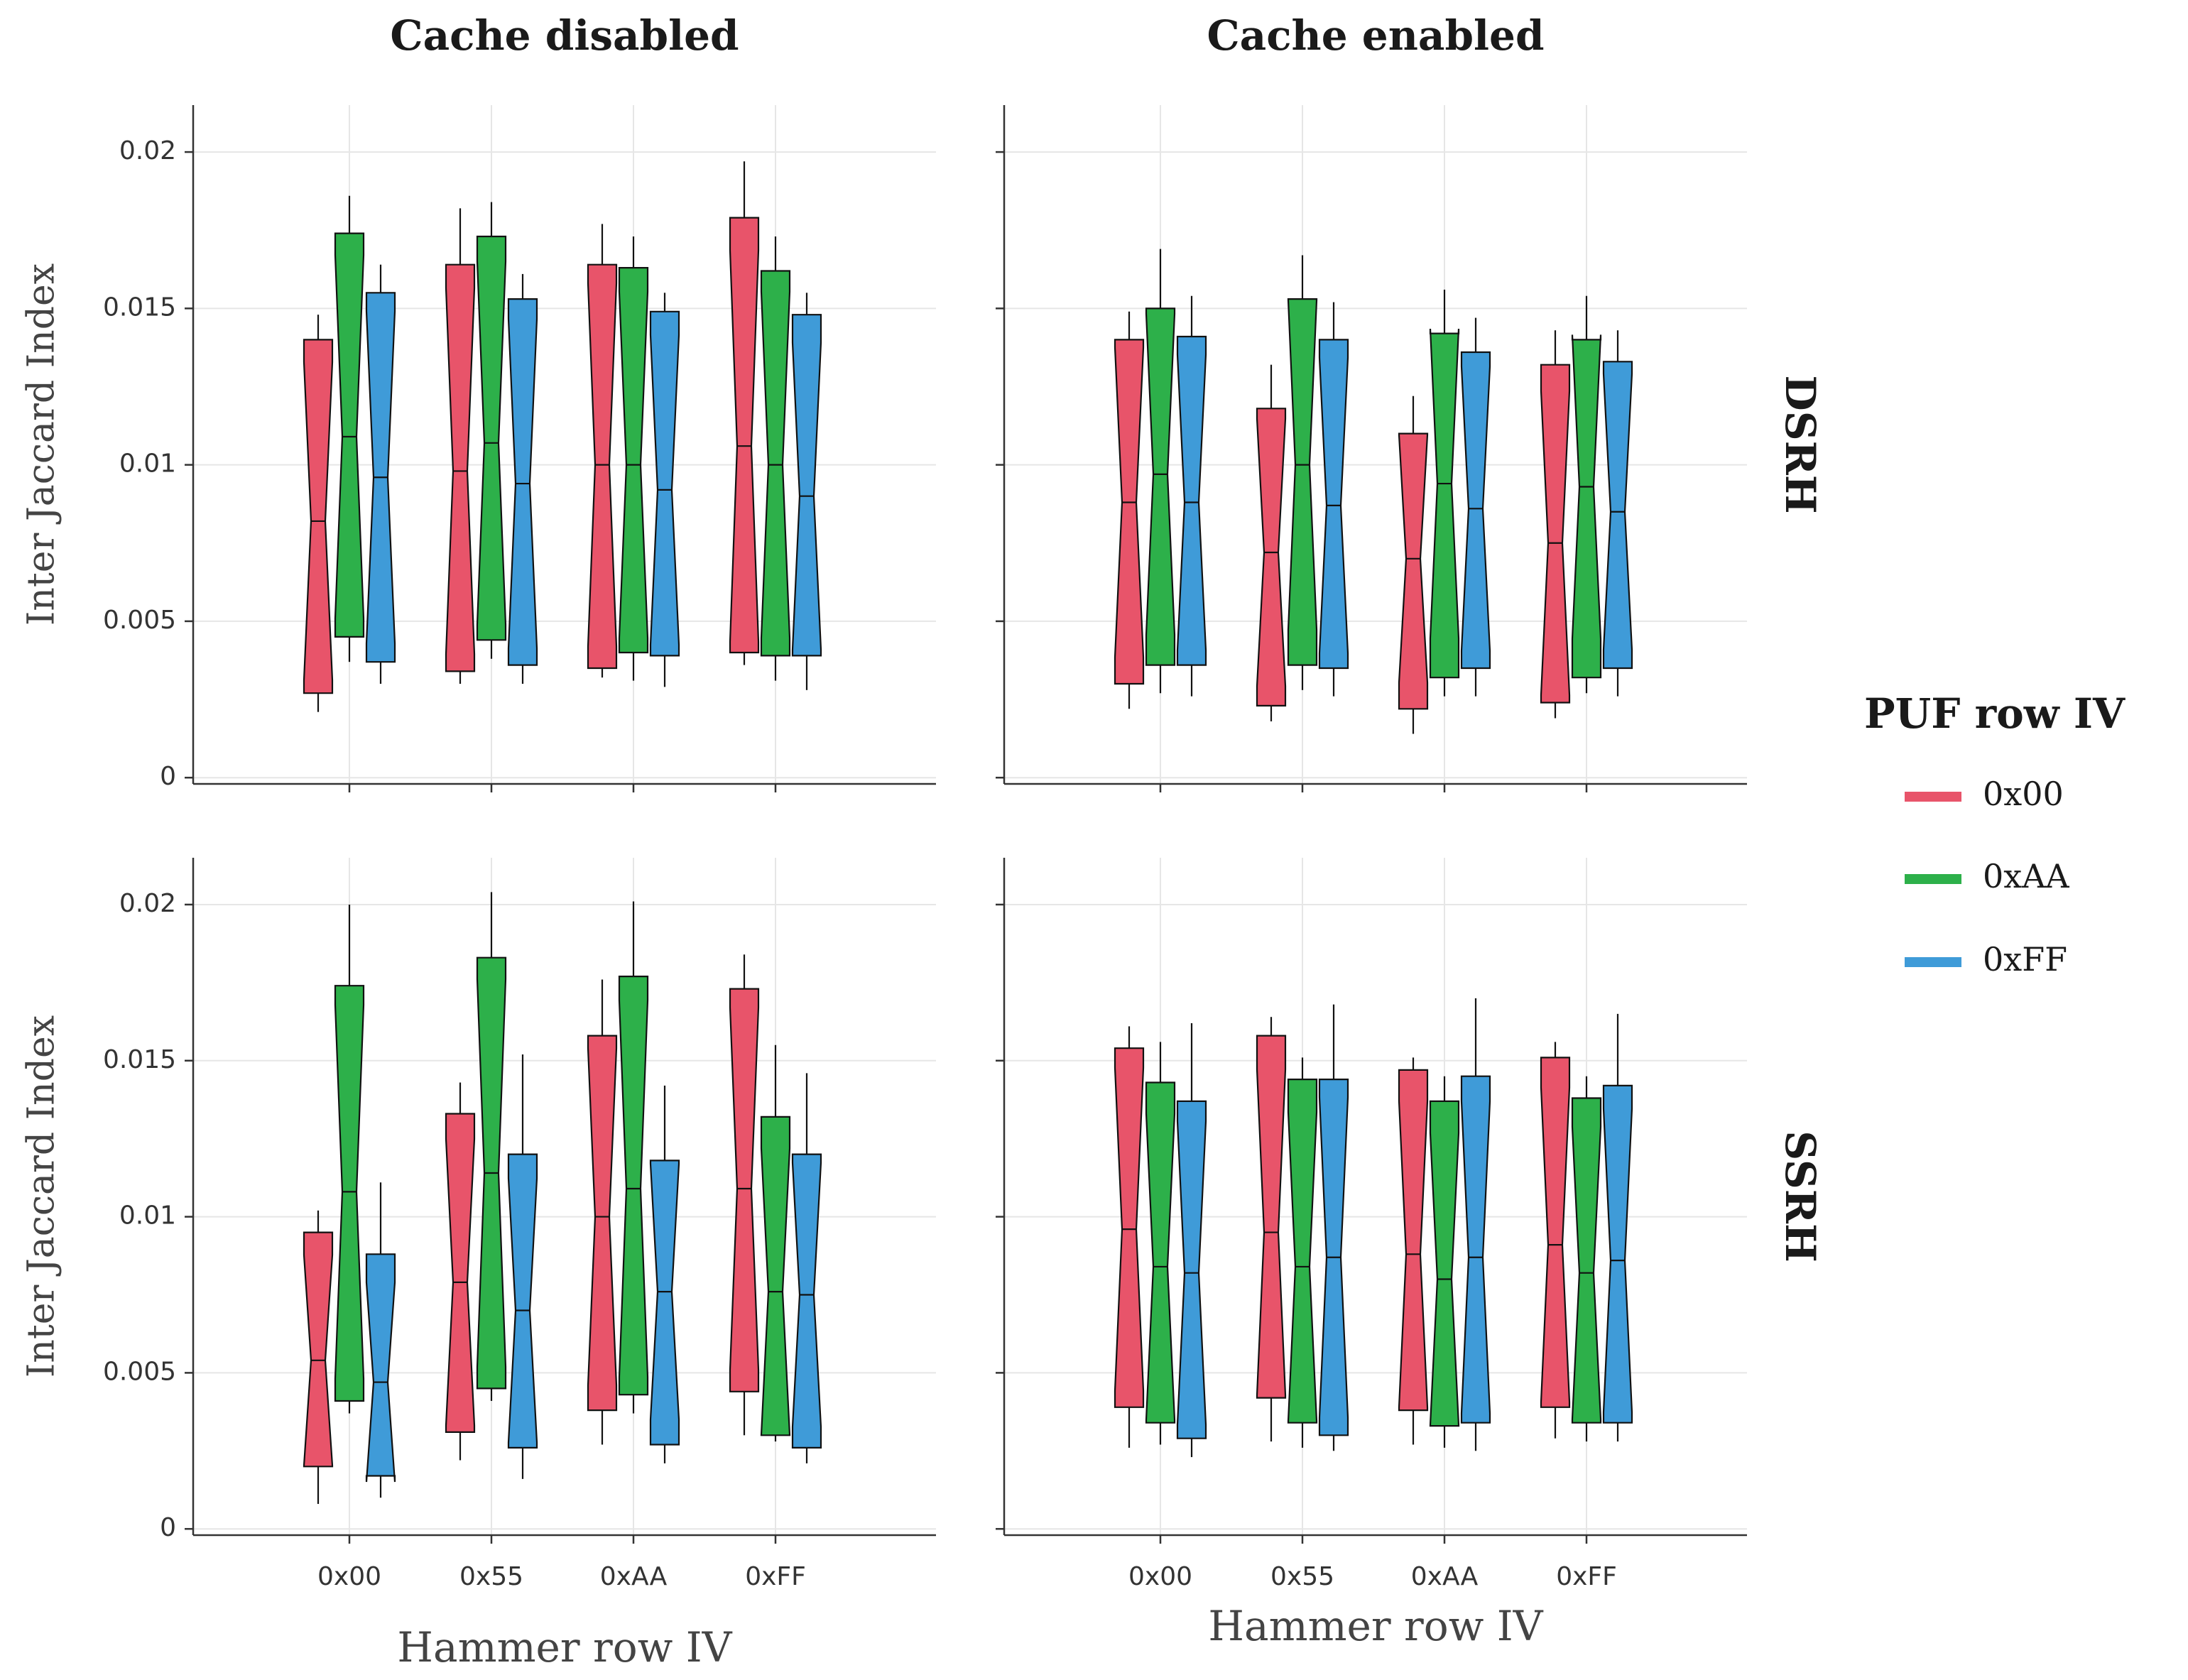 Image resolution: width=2188 pixels, height=1680 pixels. What do you see at coordinates (634, 1576) in the screenshot?
I see `x-tick-label: 0xAA` at bounding box center [634, 1576].